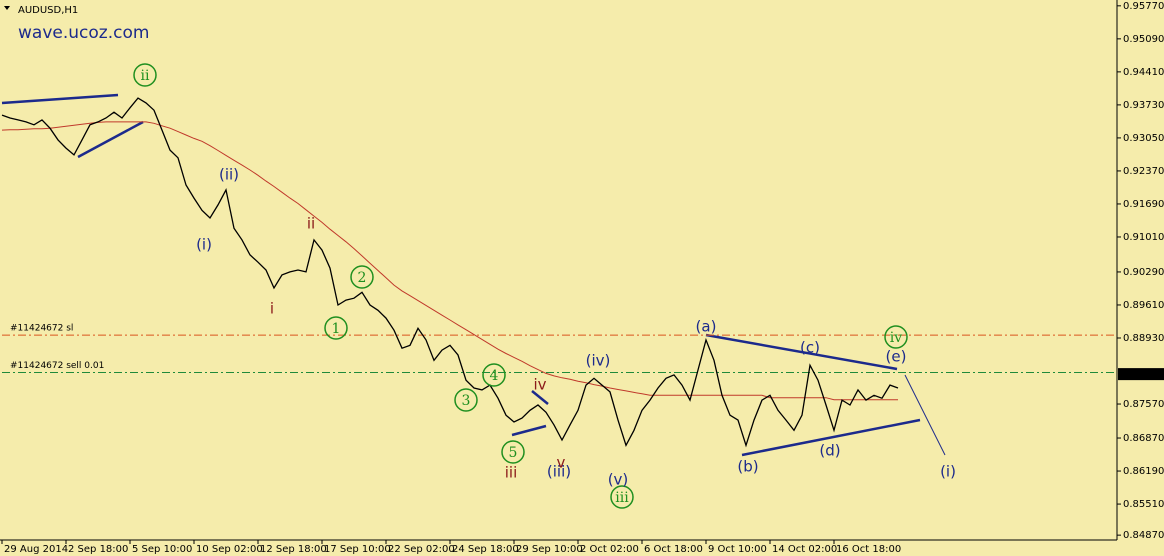  I want to click on y-tick-label: 0.85510, so click(1143, 504).